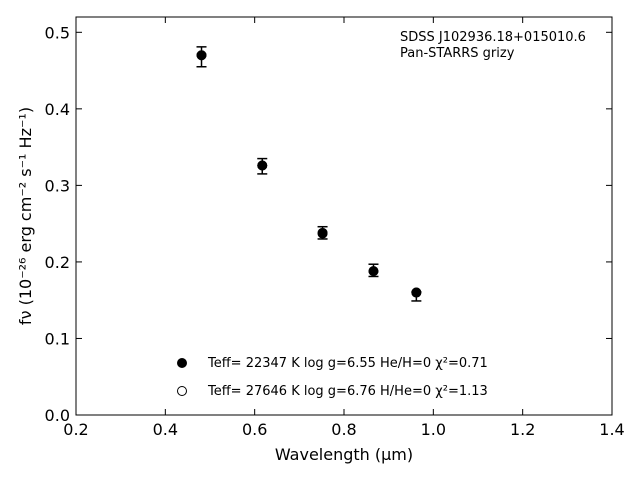 The height and width of the screenshot is (480, 640). Describe the element at coordinates (522, 429) in the screenshot. I see `x-tick-label-5: 1.2` at that location.